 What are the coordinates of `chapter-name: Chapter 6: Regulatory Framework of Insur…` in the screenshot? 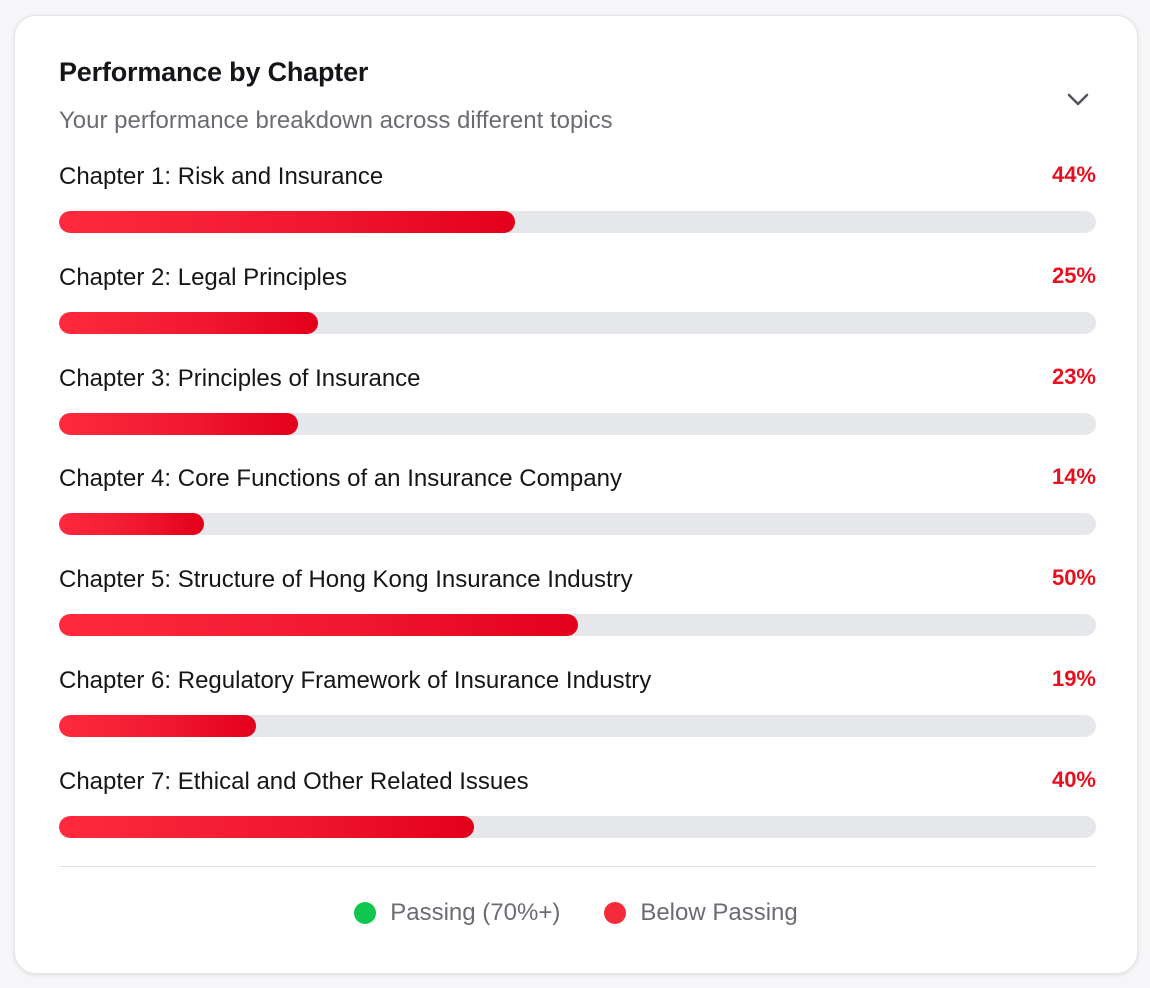 It's located at (355, 680).